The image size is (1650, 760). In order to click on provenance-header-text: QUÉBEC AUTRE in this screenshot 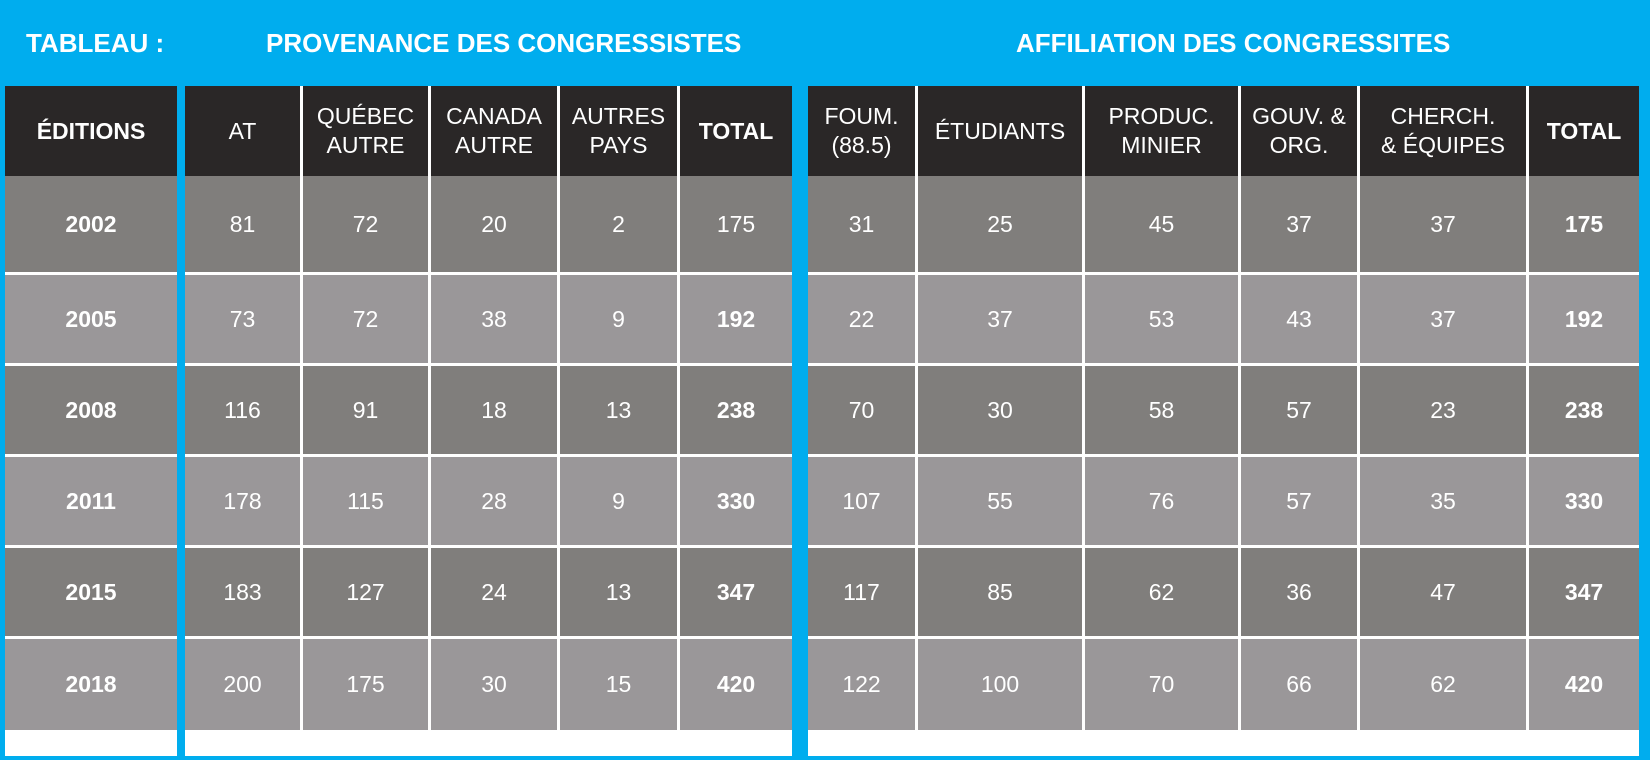, I will do `click(365, 131)`.